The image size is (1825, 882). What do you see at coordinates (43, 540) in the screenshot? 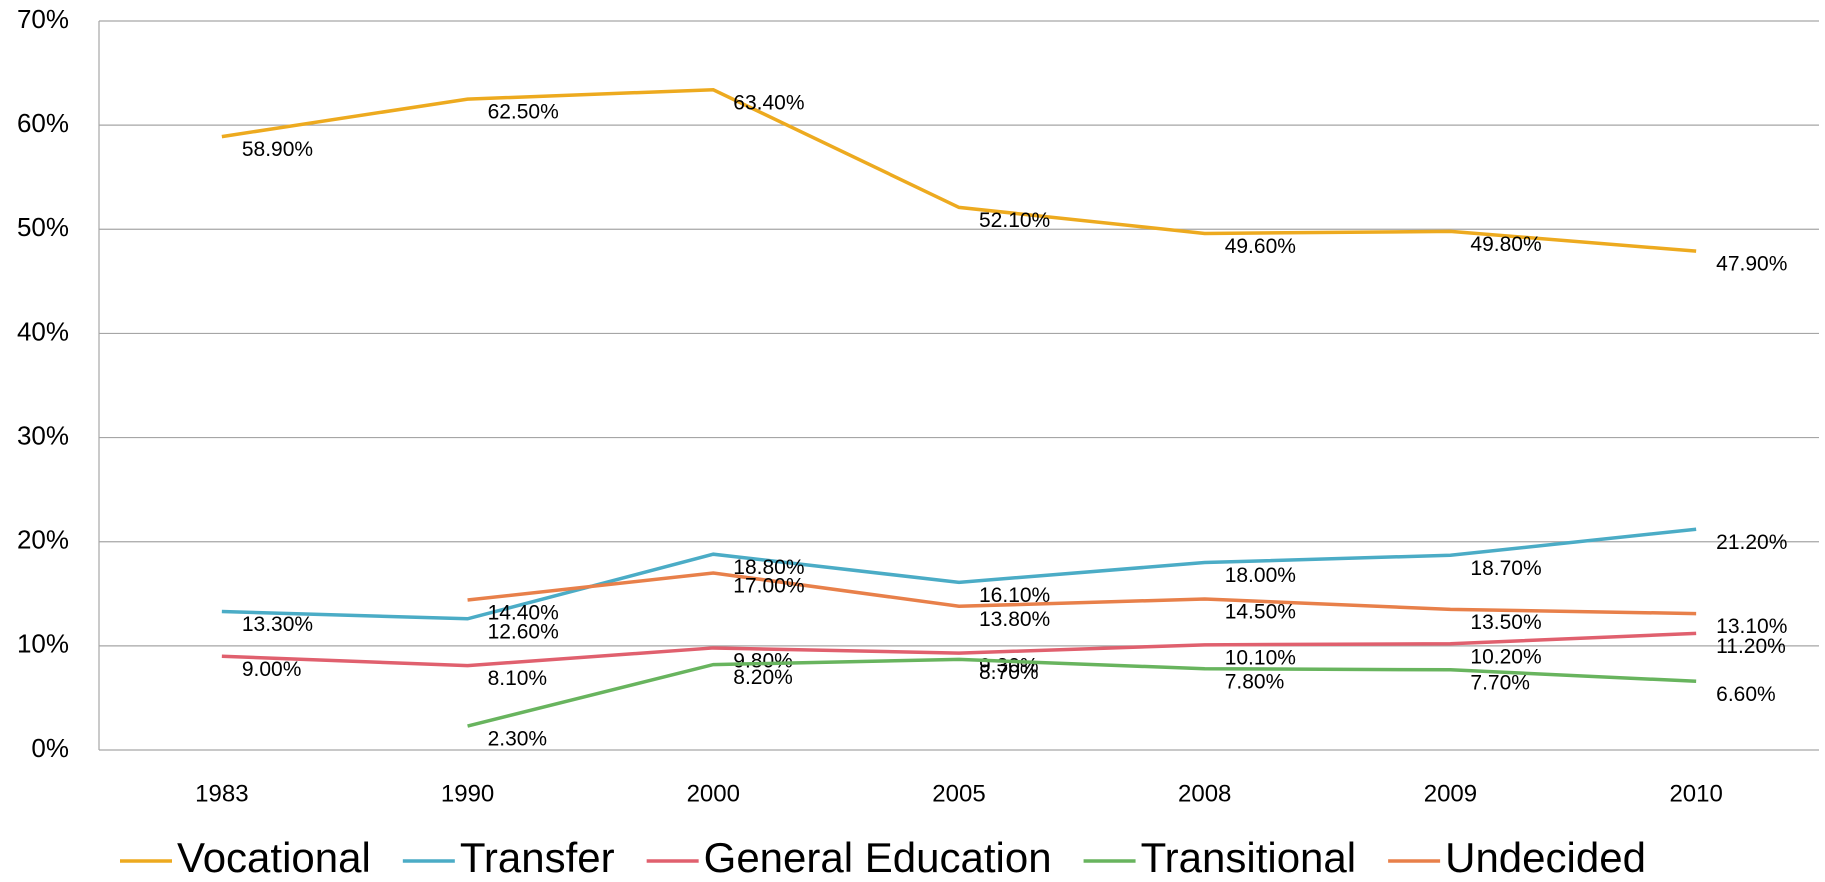
I see `y-tick-label: 20%` at bounding box center [43, 540].